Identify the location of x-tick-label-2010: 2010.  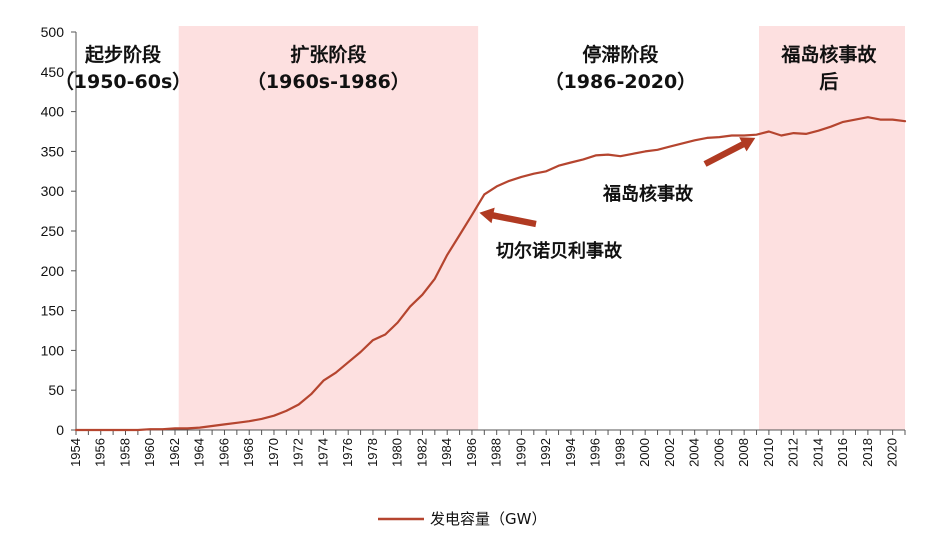
(768, 452).